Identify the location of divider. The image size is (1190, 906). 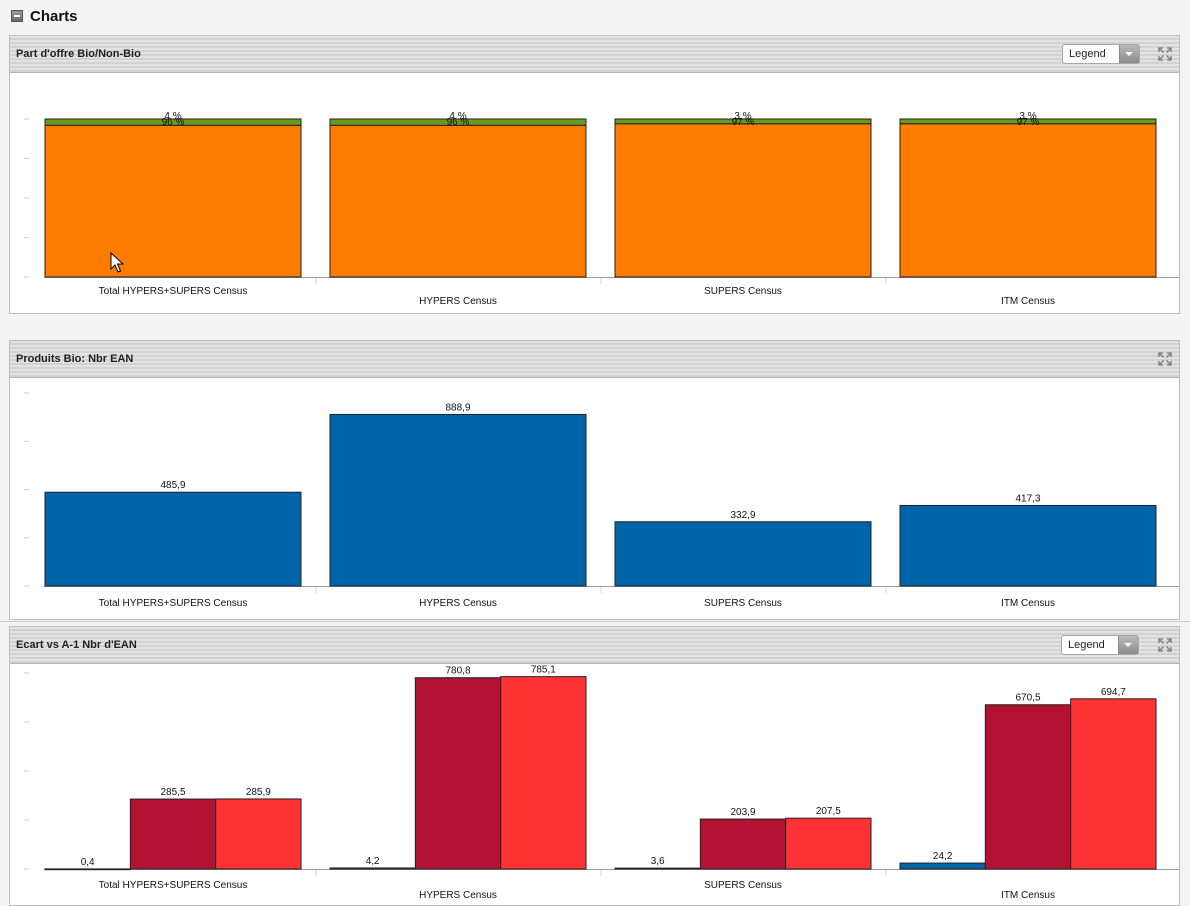
(595, 621).